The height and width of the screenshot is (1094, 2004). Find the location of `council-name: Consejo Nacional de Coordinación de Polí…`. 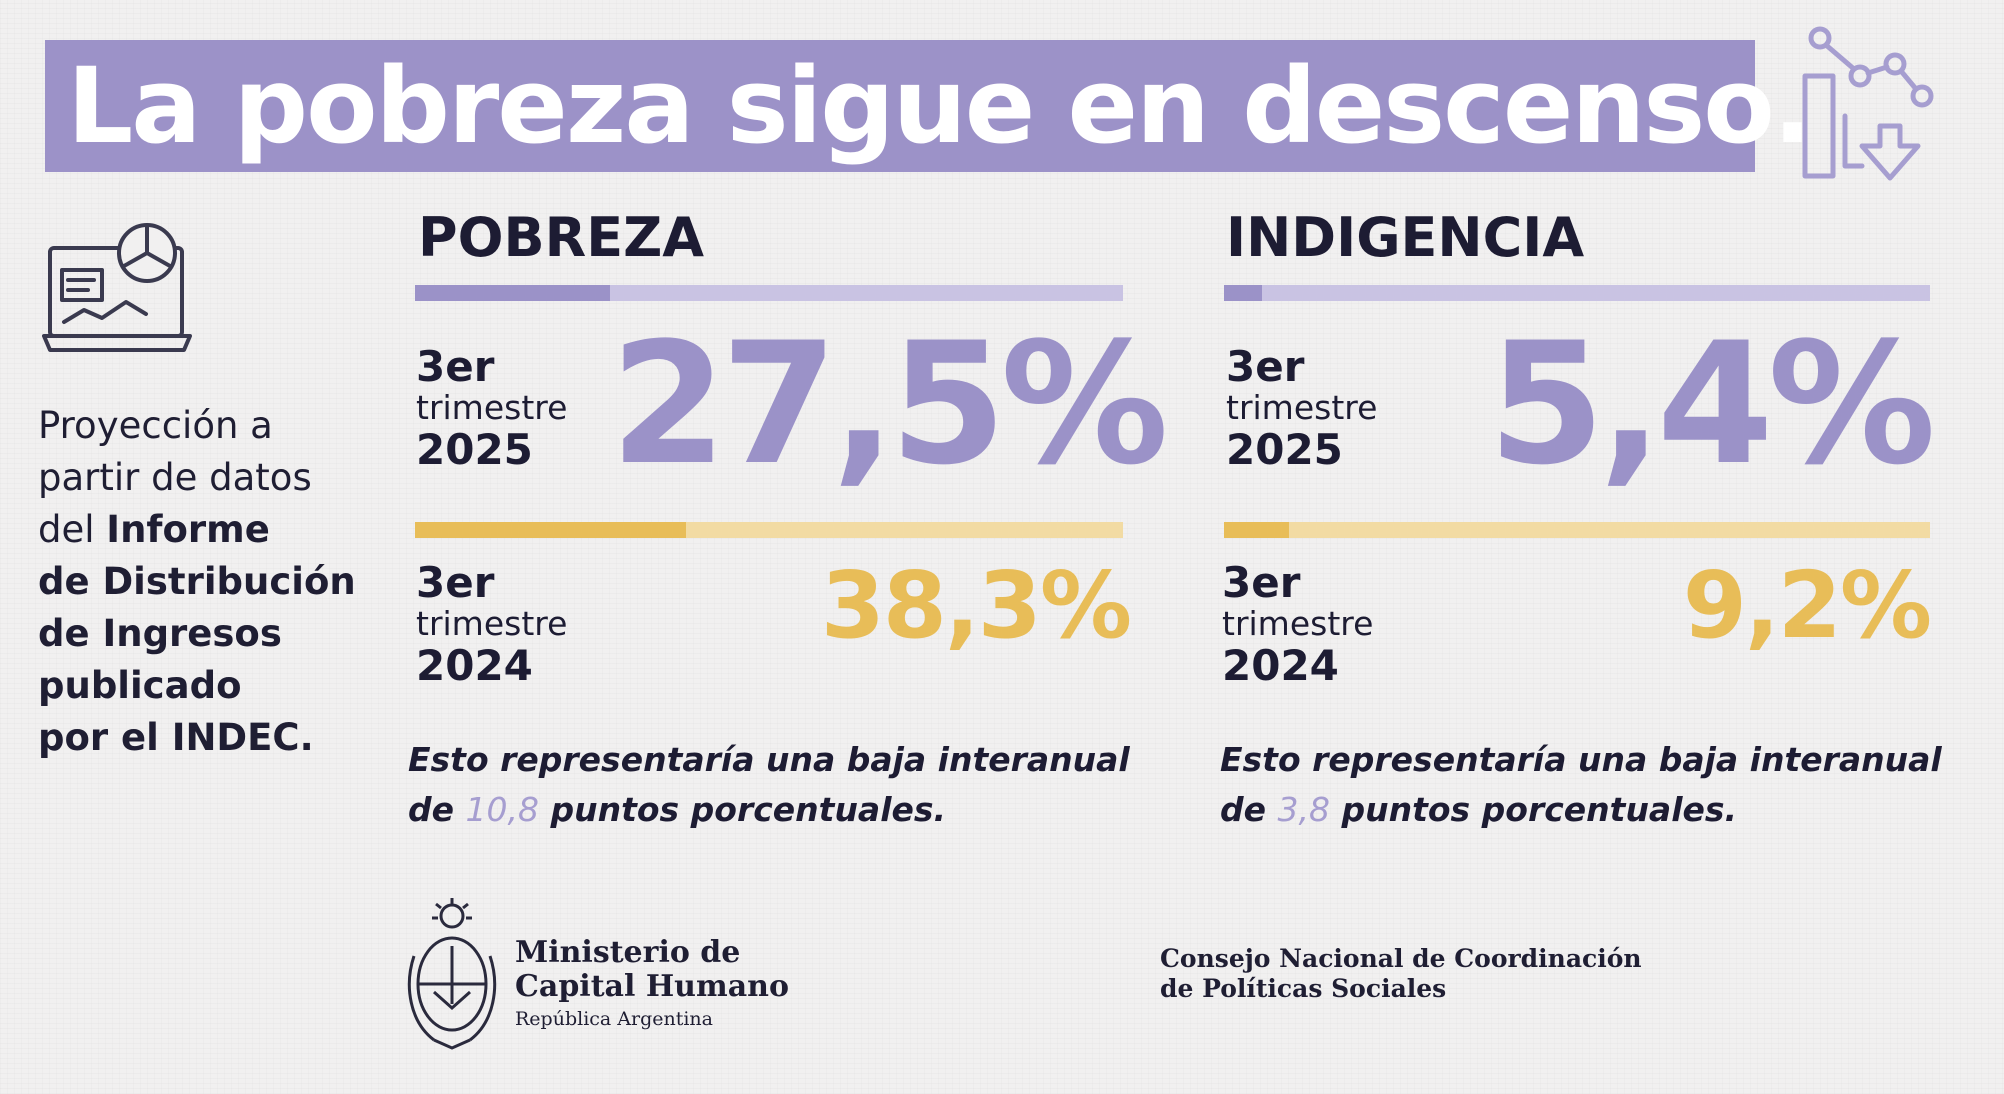

council-name: Consejo Nacional de Coordinación de Polí… is located at coordinates (1401, 973).